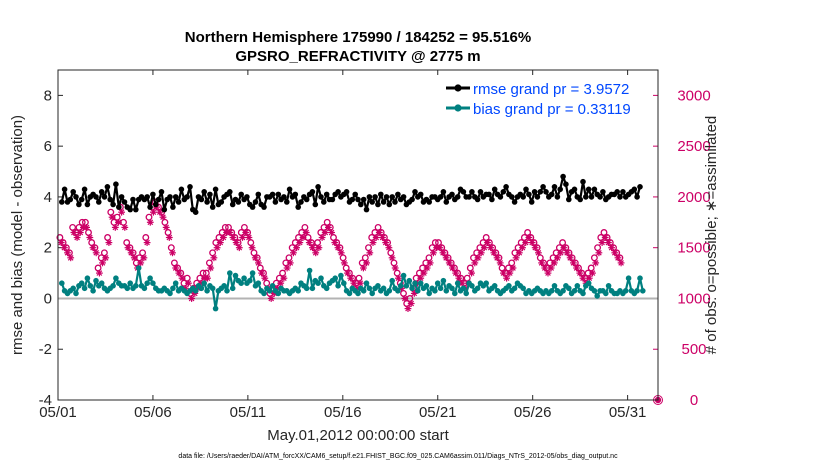 The image size is (830, 470). Describe the element at coordinates (343, 412) in the screenshot. I see `x-tick-label: 05/16` at that location.